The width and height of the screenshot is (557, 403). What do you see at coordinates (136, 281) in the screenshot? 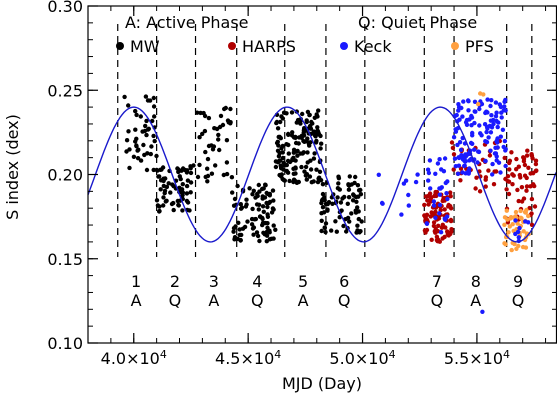
I see `phase-number-label: 1` at bounding box center [136, 281].